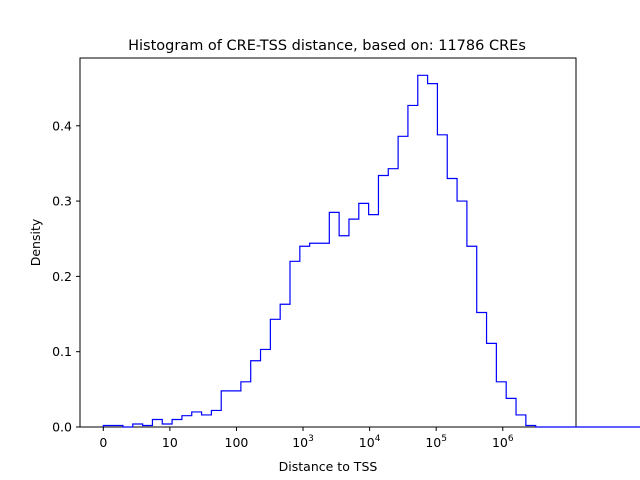 Image resolution: width=640 pixels, height=480 pixels. Describe the element at coordinates (35, 242) in the screenshot. I see `y-axis-label: Density` at that location.